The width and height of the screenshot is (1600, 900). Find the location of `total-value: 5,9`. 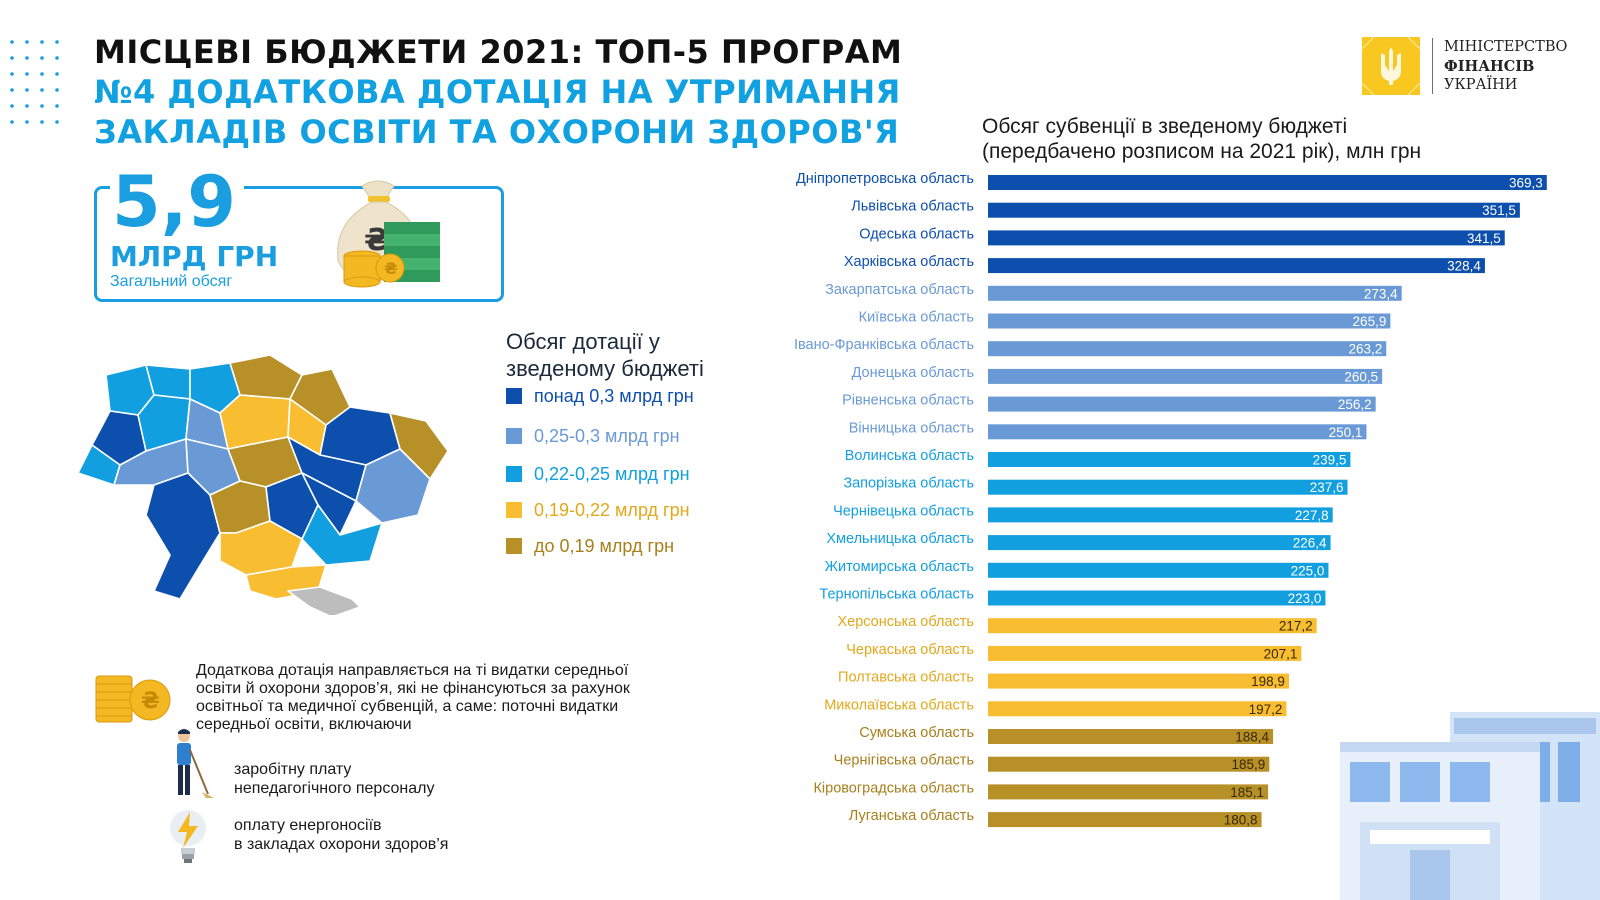

total-value: 5,9 is located at coordinates (177, 202).